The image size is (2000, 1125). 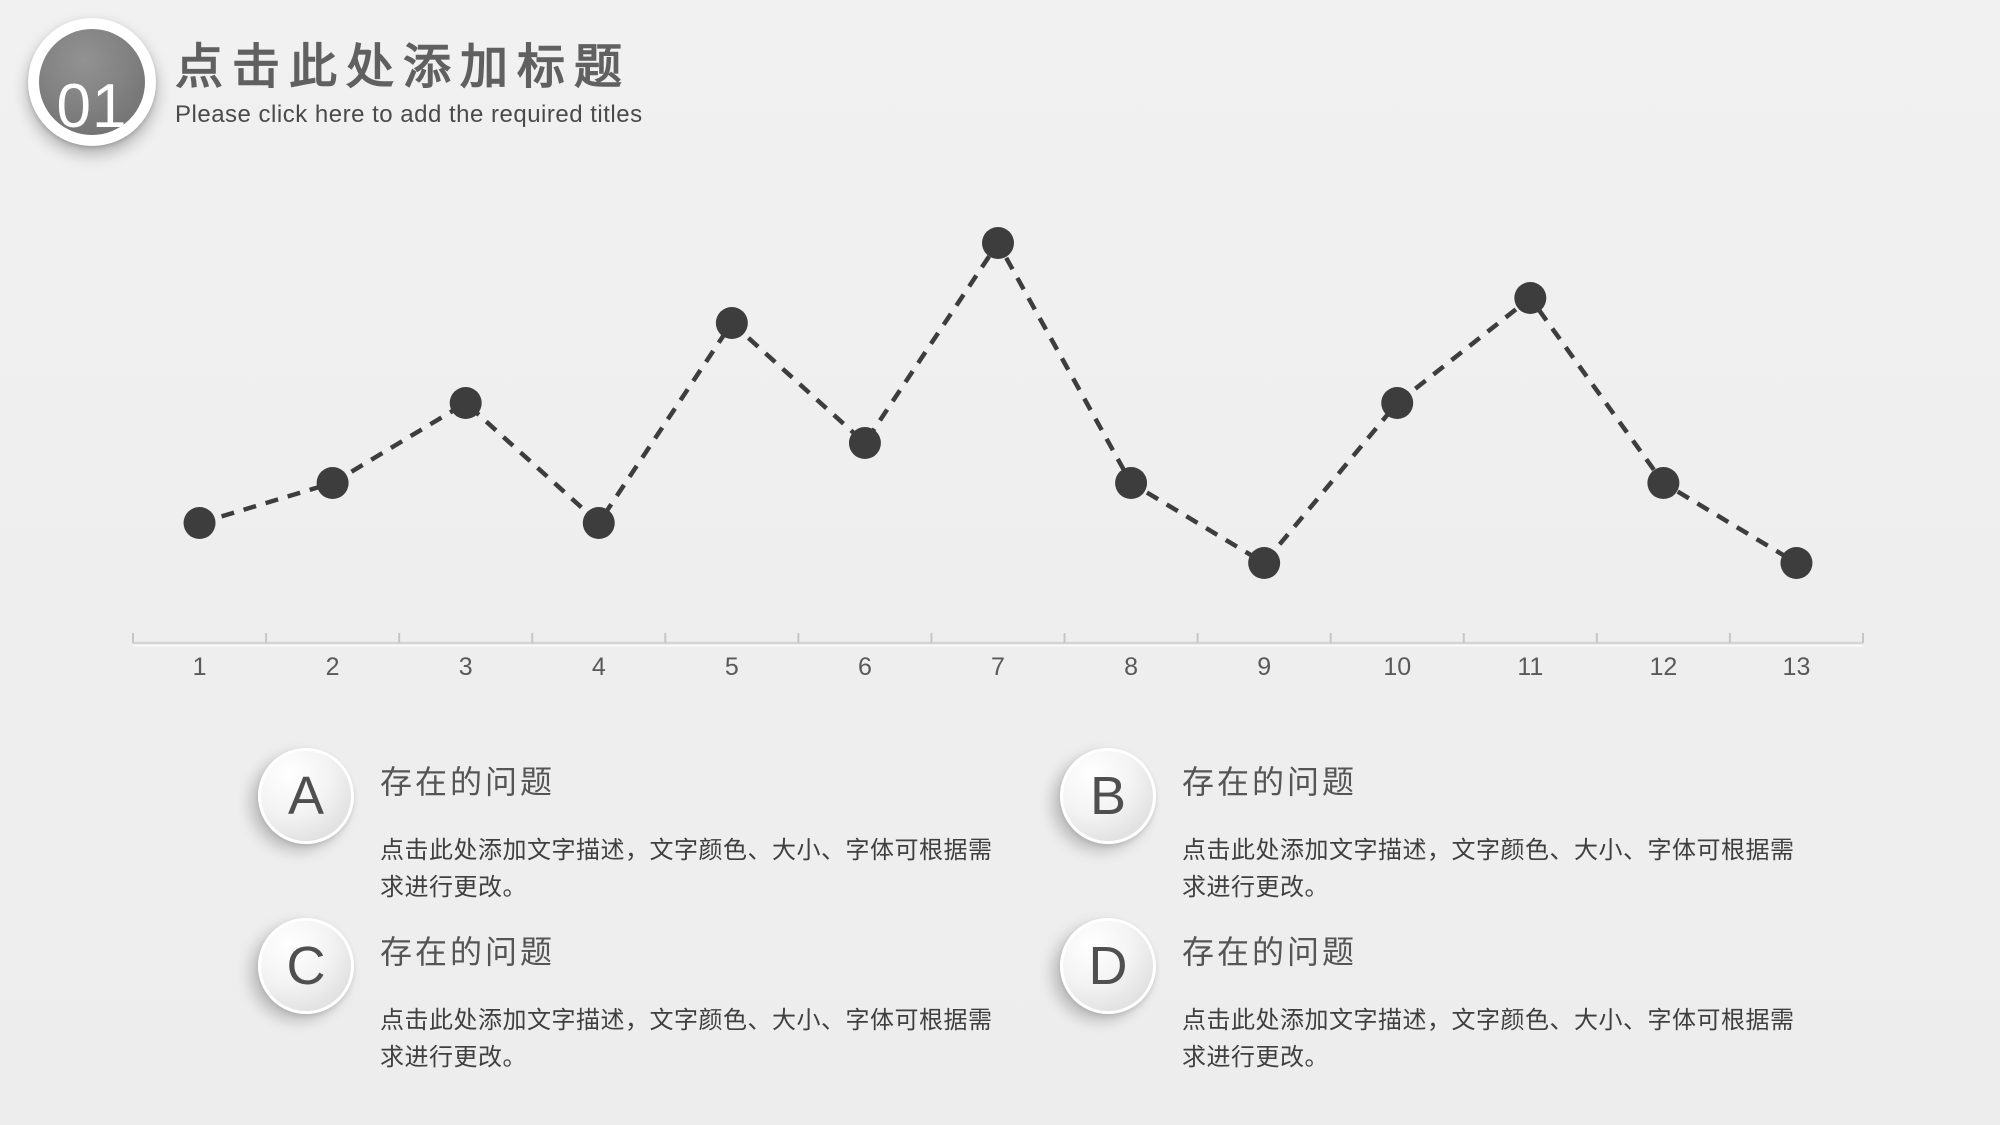 What do you see at coordinates (200, 667) in the screenshot?
I see `x-axis-label: 1` at bounding box center [200, 667].